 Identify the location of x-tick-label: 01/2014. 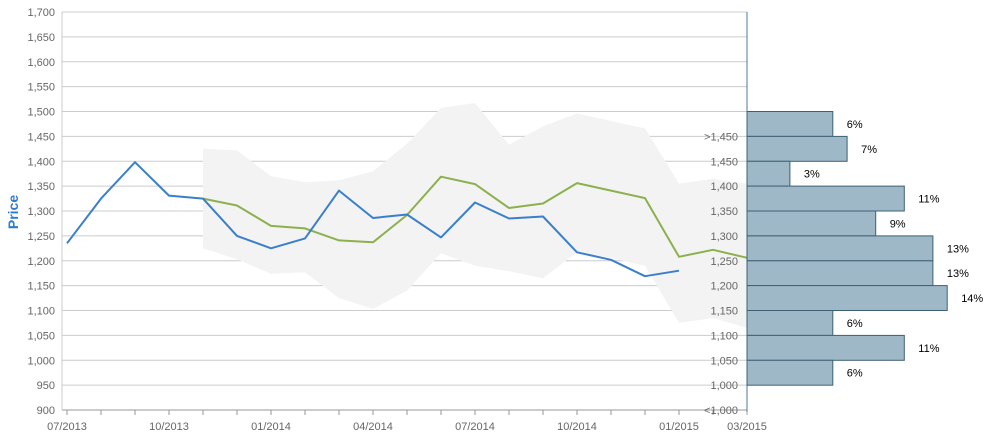
(271, 427).